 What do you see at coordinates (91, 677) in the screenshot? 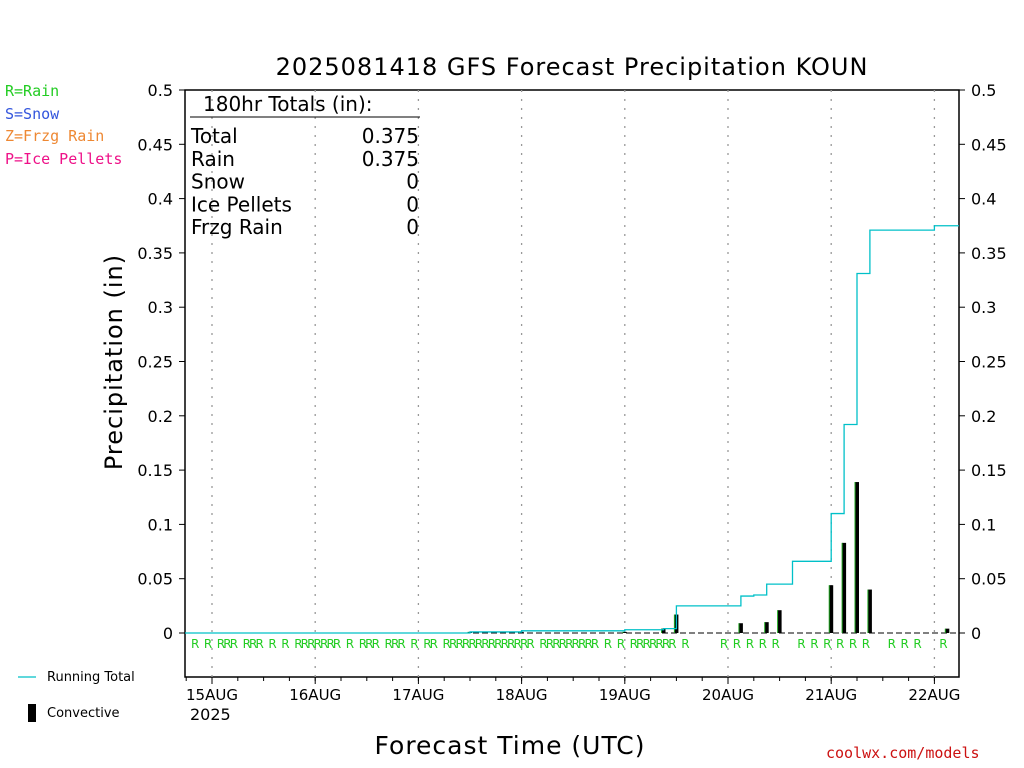
I see `running-total-legend-label: Running Total` at bounding box center [91, 677].